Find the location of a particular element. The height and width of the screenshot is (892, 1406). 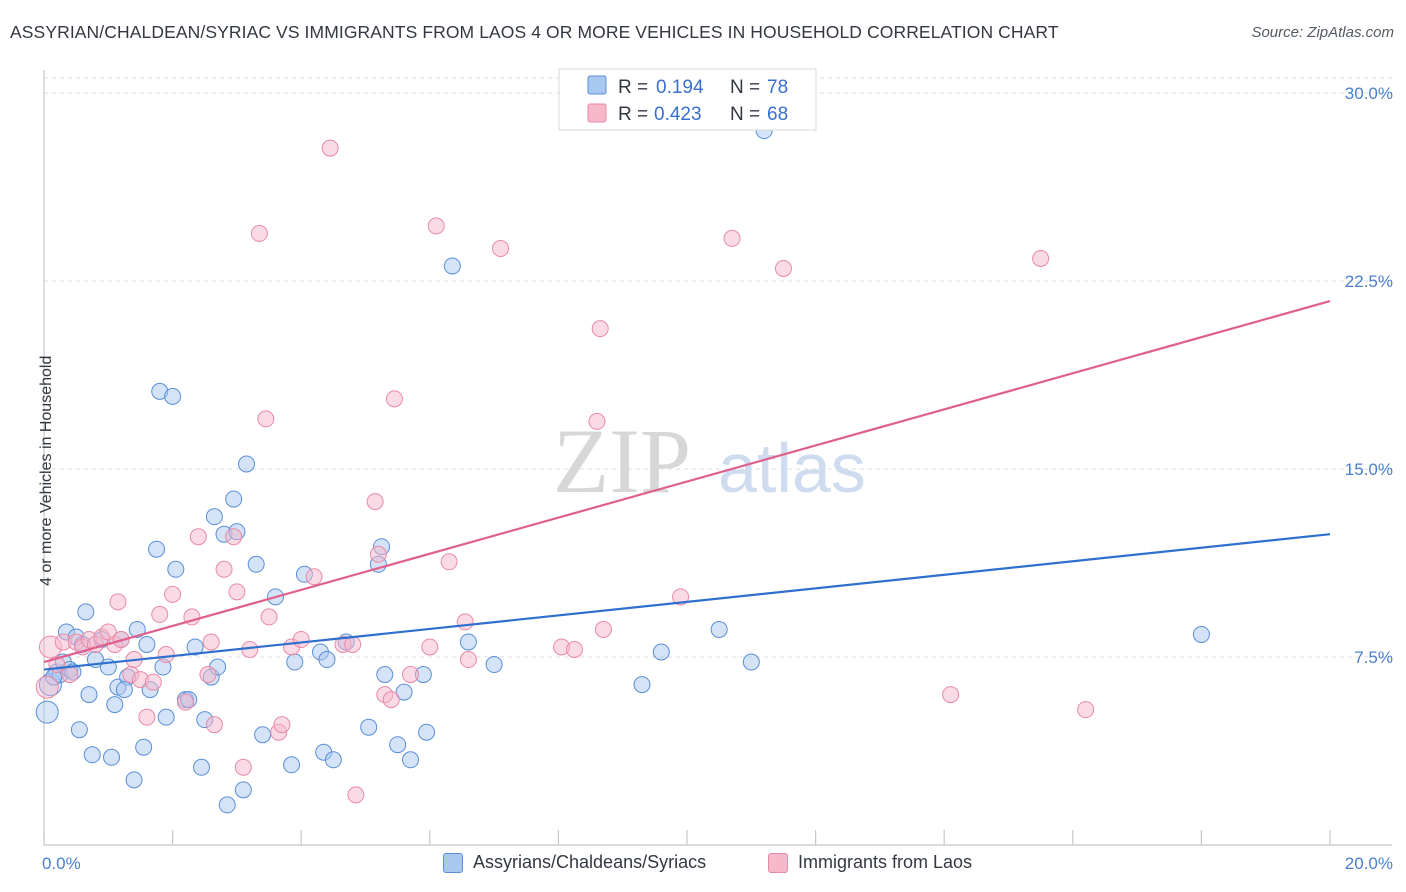

legend-r-value-2: 0.423 is located at coordinates (678, 114).